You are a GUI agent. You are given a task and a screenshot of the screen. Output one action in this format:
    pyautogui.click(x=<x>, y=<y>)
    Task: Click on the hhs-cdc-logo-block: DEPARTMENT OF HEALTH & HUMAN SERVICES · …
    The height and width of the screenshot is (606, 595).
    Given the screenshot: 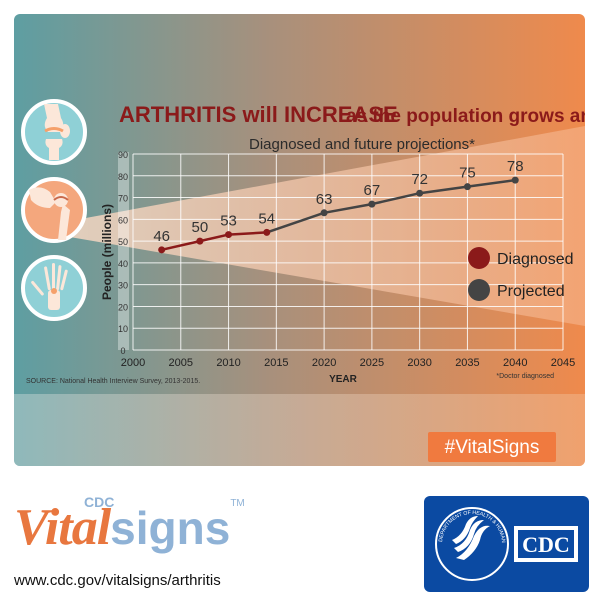 What is the action you would take?
    pyautogui.click(x=506, y=544)
    